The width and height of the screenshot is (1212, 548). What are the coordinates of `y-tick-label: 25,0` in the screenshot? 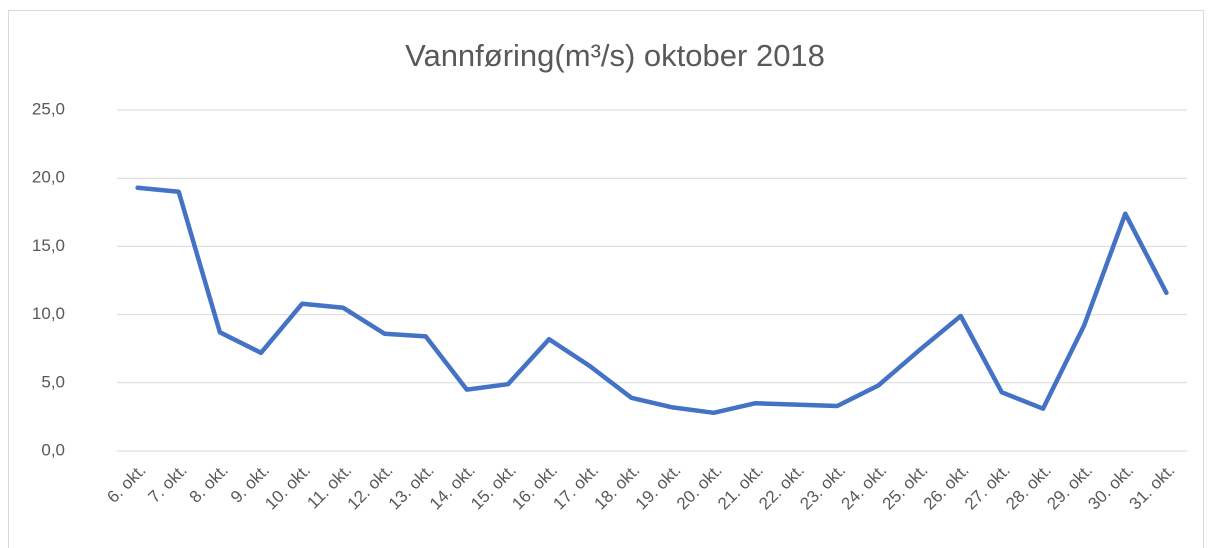 It's located at (48, 108).